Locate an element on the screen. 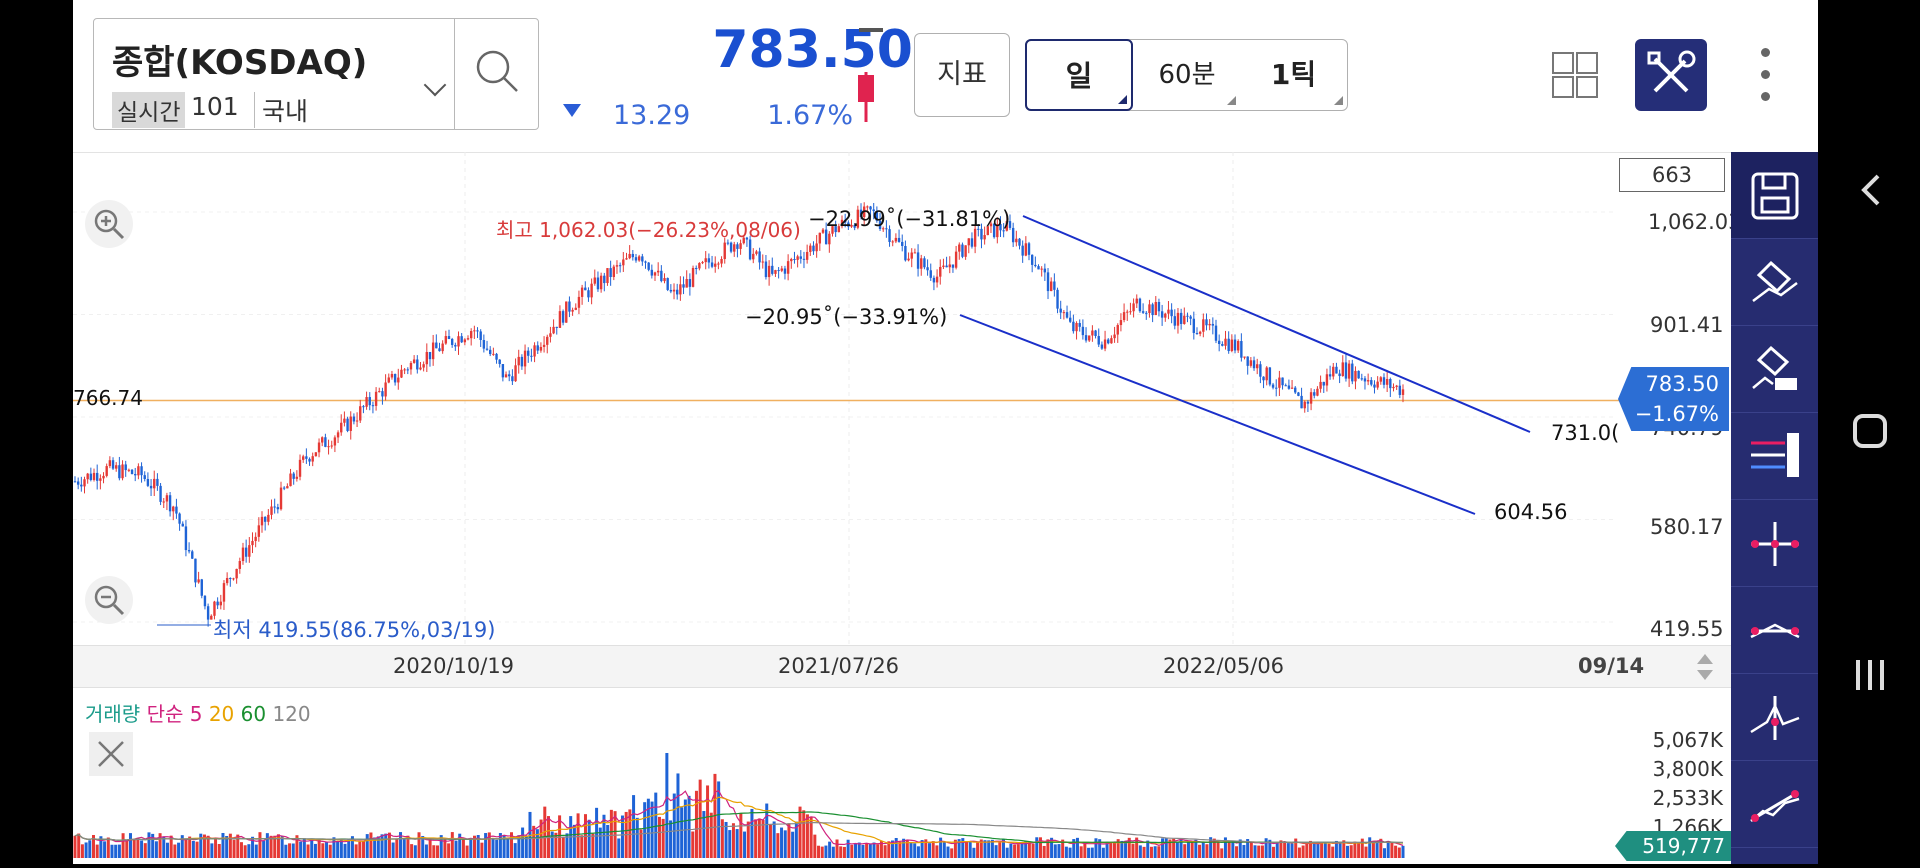 Image resolution: width=1920 pixels, height=868 pixels. period-1tick: 1틱 is located at coordinates (1293, 75).